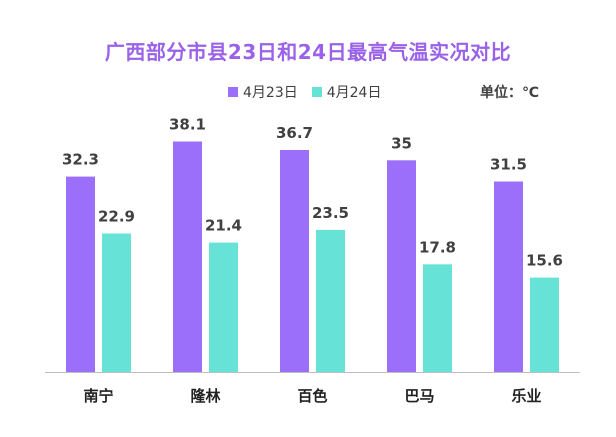 The height and width of the screenshot is (437, 616). Describe the element at coordinates (526, 396) in the screenshot. I see `category-label-4: 乐业` at that location.